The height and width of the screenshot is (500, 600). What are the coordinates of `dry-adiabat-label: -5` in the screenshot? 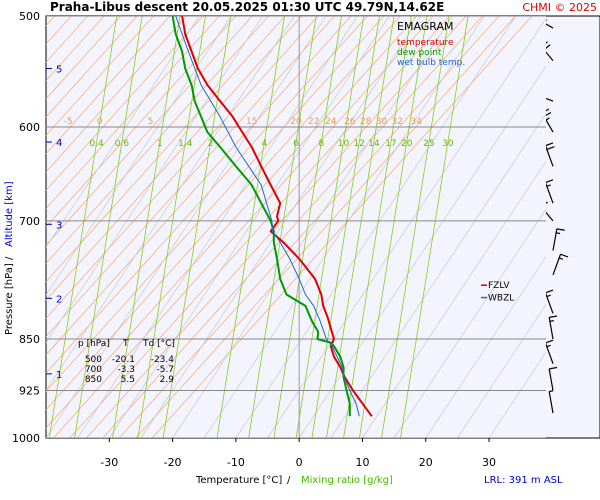 It's located at (68, 122).